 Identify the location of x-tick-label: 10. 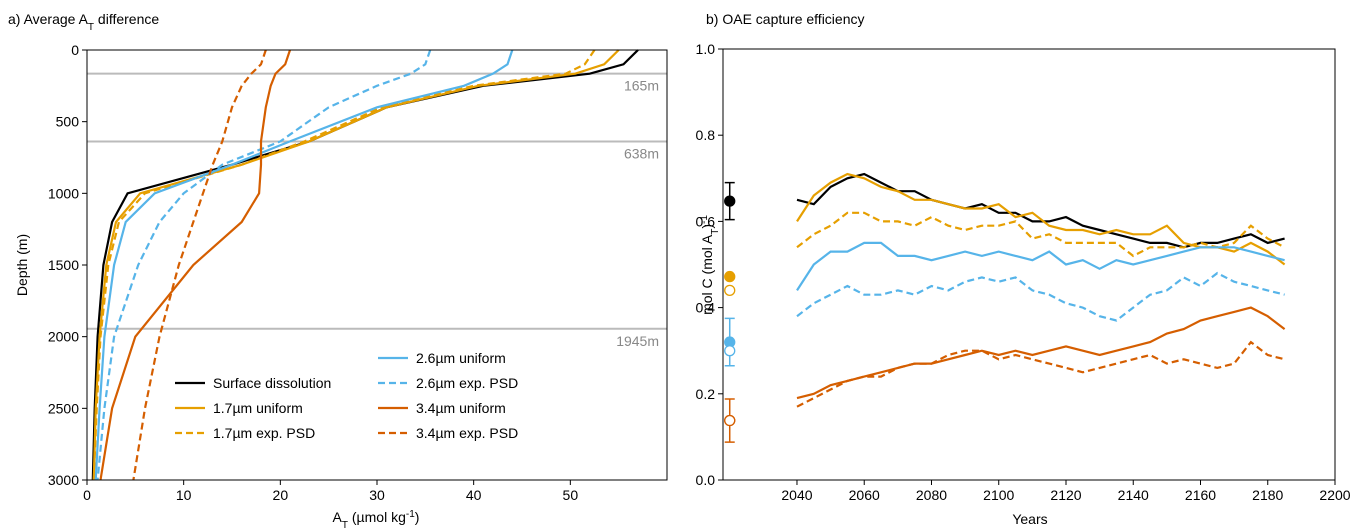
(184, 495).